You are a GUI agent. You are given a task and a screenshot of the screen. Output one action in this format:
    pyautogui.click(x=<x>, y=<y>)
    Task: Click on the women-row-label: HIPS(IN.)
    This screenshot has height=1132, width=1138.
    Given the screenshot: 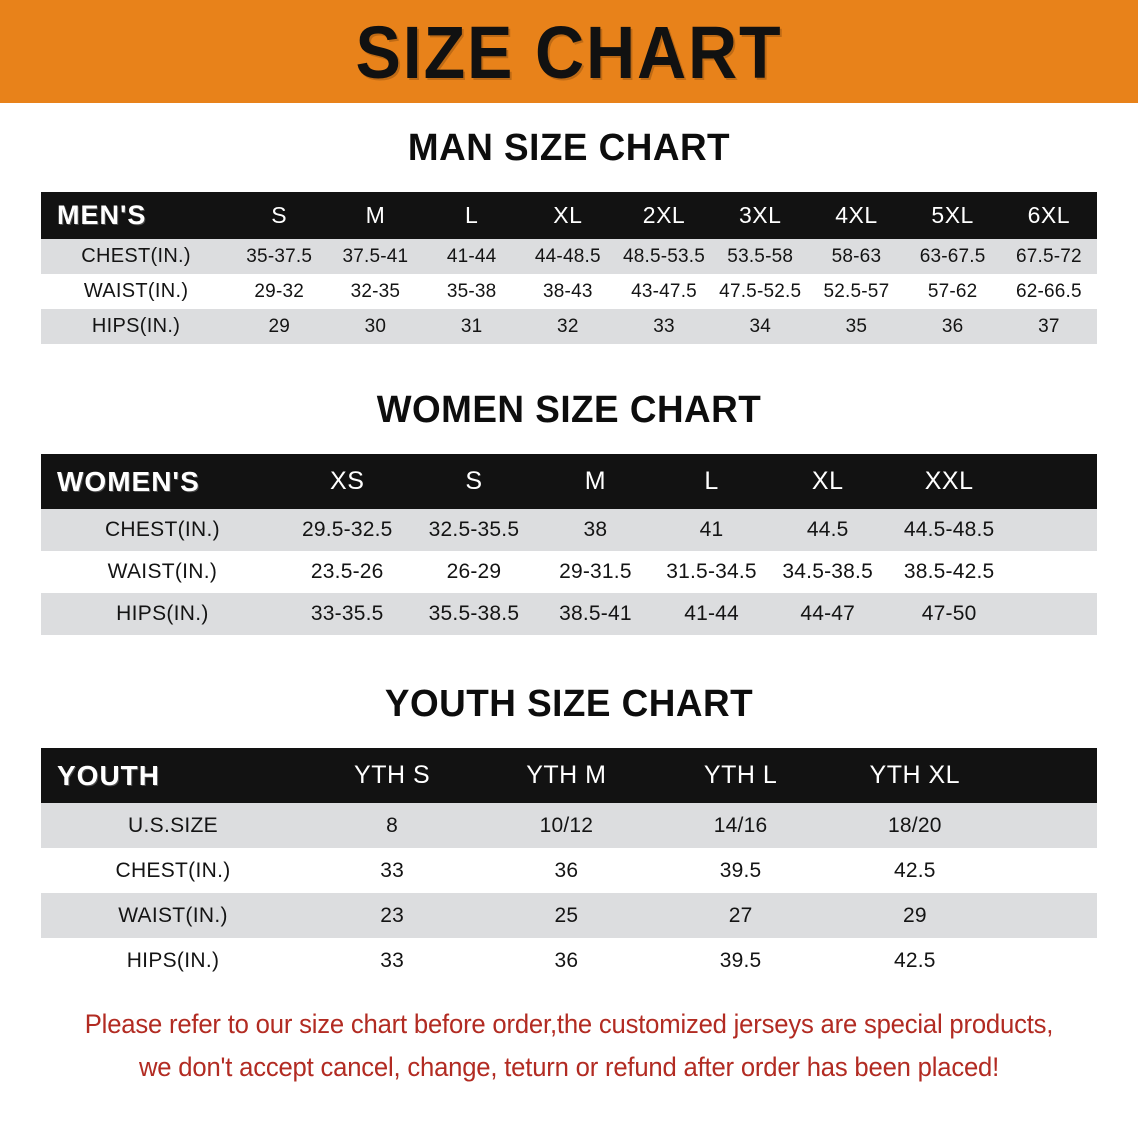 What is the action you would take?
    pyautogui.click(x=162, y=613)
    